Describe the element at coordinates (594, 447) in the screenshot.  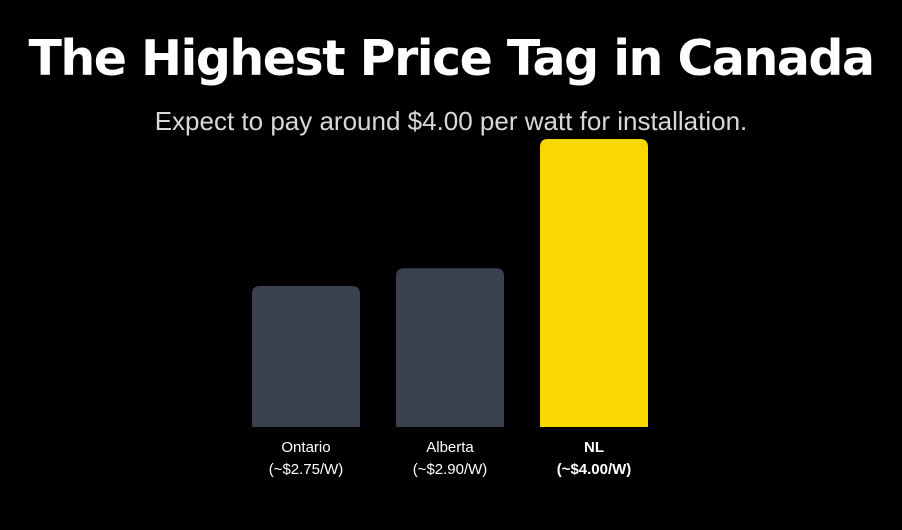
I see `category-label-nl: NL` at that location.